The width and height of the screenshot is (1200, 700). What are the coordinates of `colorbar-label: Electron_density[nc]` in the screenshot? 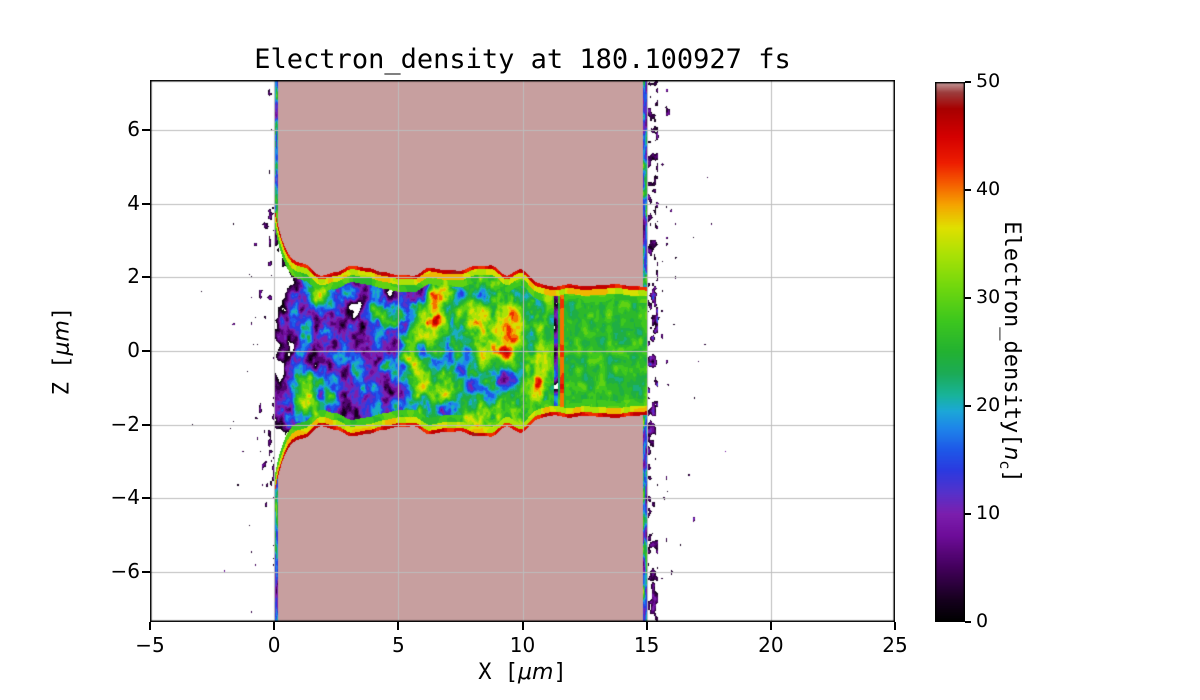 It's located at (1010, 351).